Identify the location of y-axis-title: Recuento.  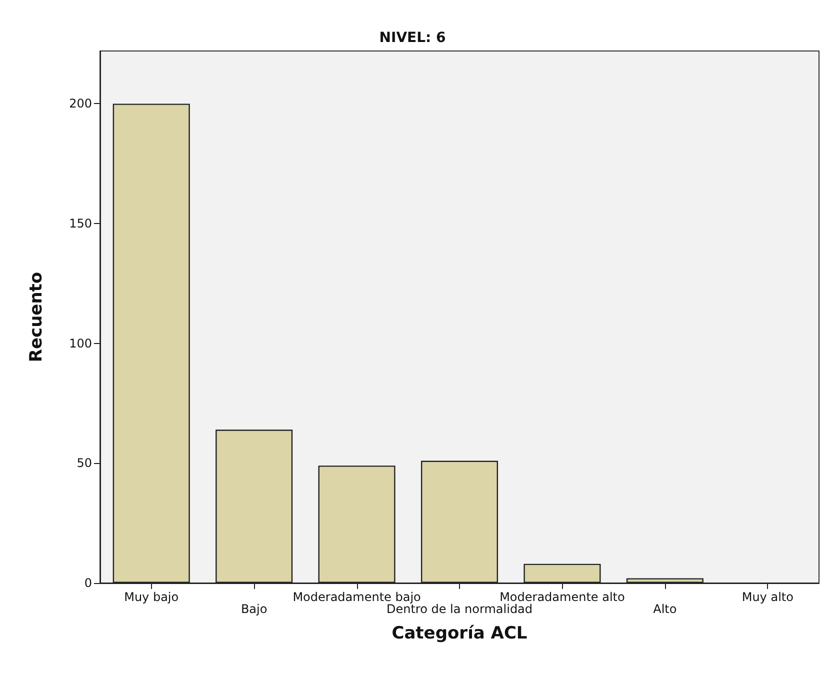
(36, 317).